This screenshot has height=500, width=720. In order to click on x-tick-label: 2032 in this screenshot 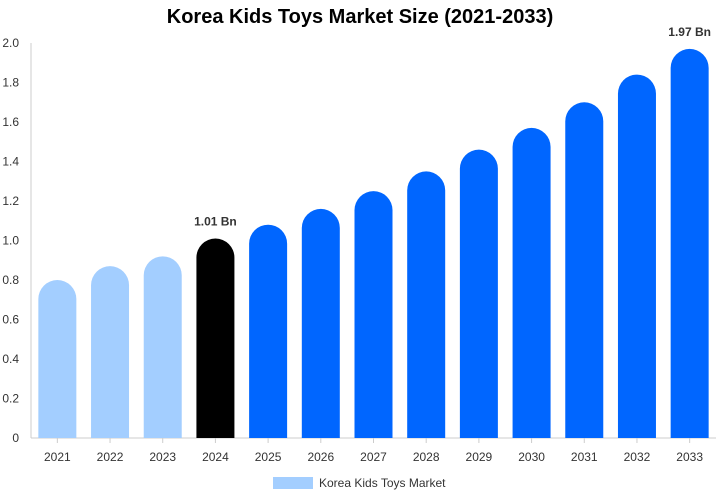, I will do `click(637, 457)`.